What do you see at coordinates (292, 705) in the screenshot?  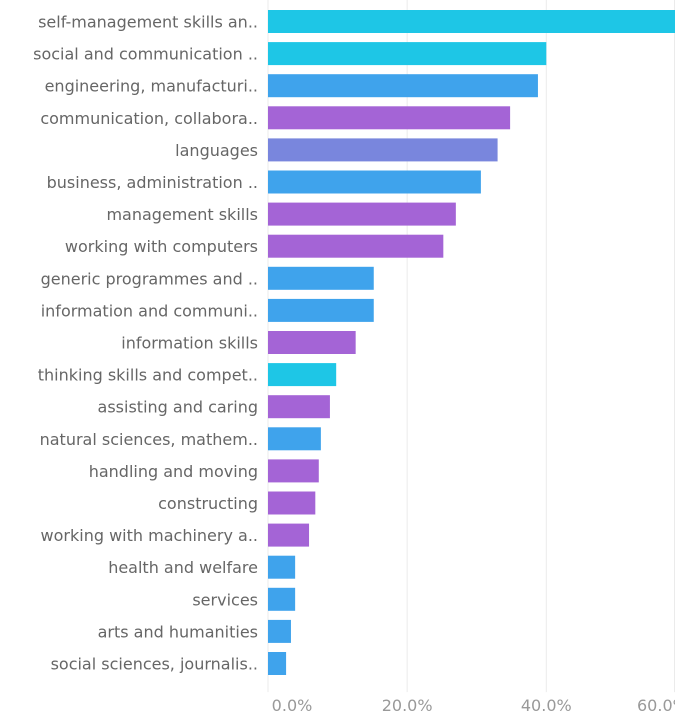 I see `x-tick-label: 0.0%` at bounding box center [292, 705].